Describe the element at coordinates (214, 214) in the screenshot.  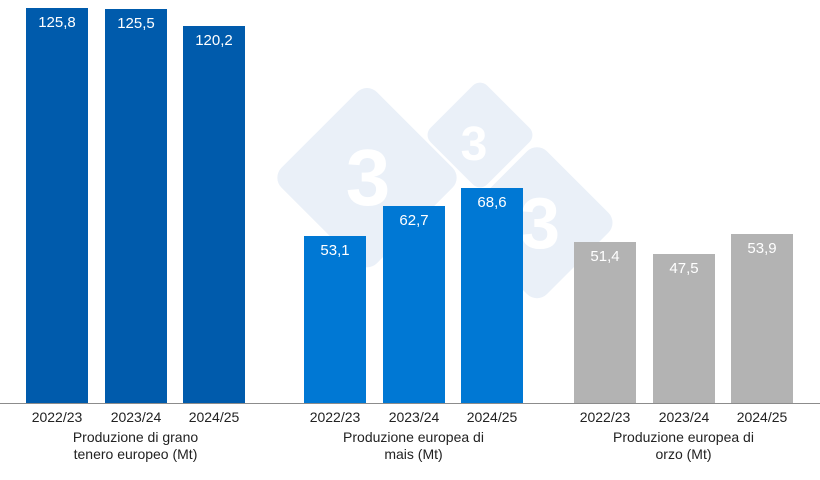
I see `bar: 120,2` at that location.